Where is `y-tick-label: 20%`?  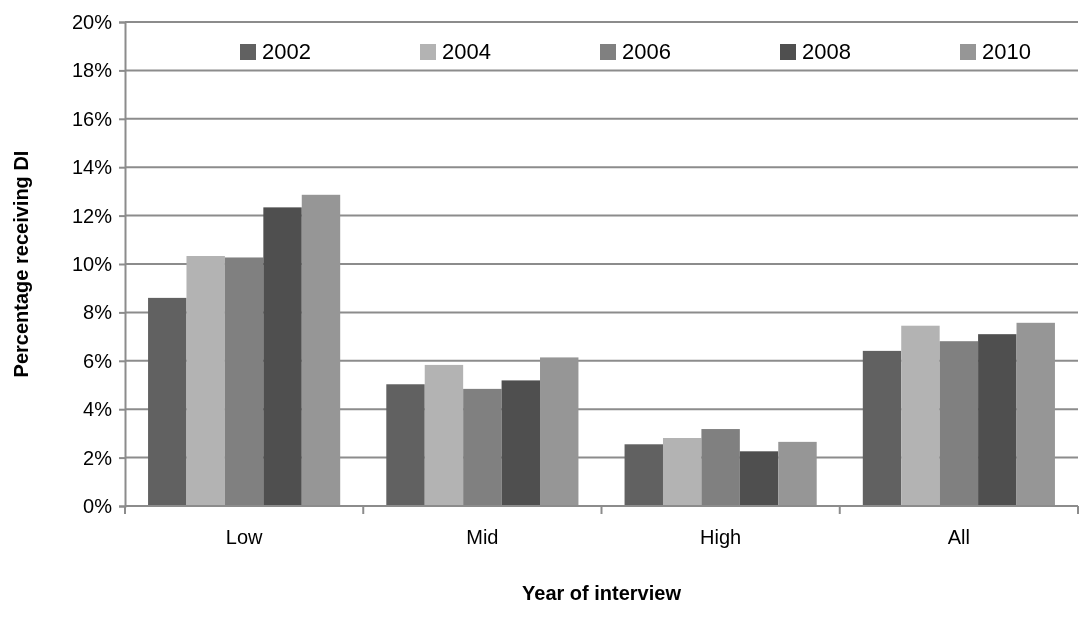 y-tick-label: 20% is located at coordinates (92, 21).